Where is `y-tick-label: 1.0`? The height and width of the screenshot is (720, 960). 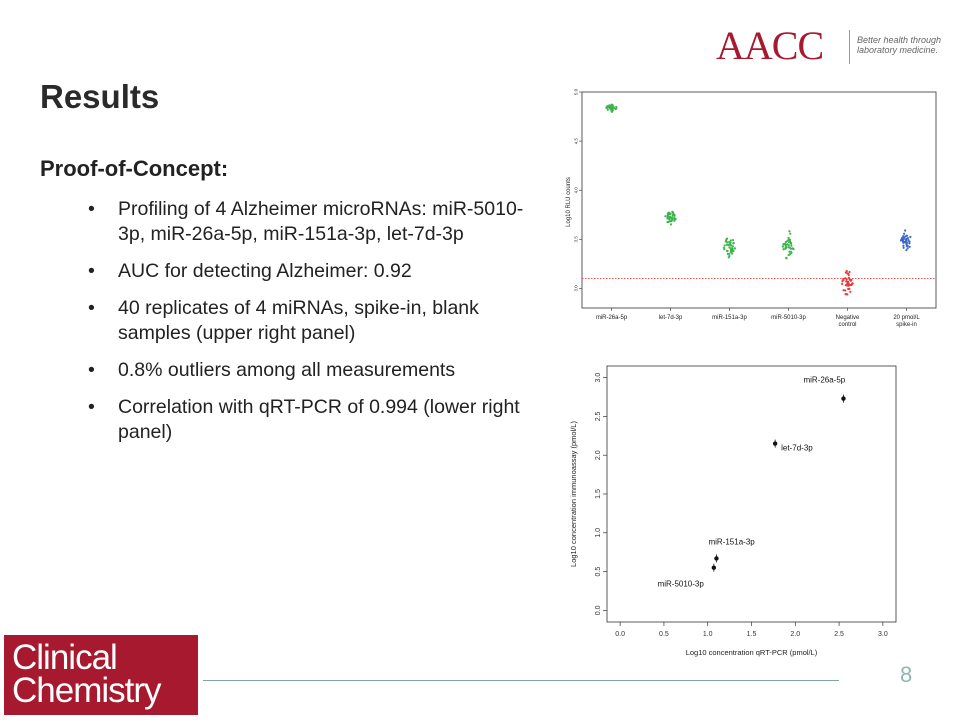
y-tick-label: 1.0 is located at coordinates (598, 533).